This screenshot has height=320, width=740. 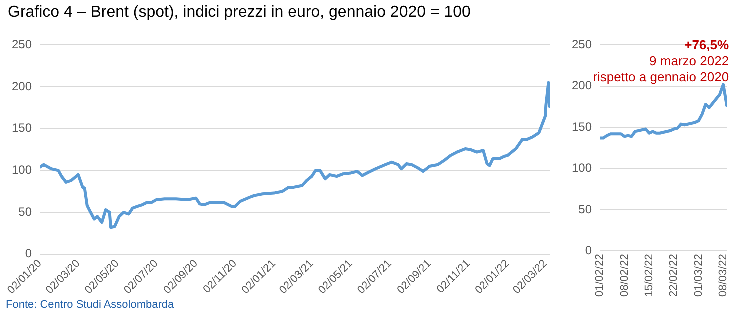 What do you see at coordinates (690, 60) in the screenshot?
I see `annotation: 9 marzo 2022` at bounding box center [690, 60].